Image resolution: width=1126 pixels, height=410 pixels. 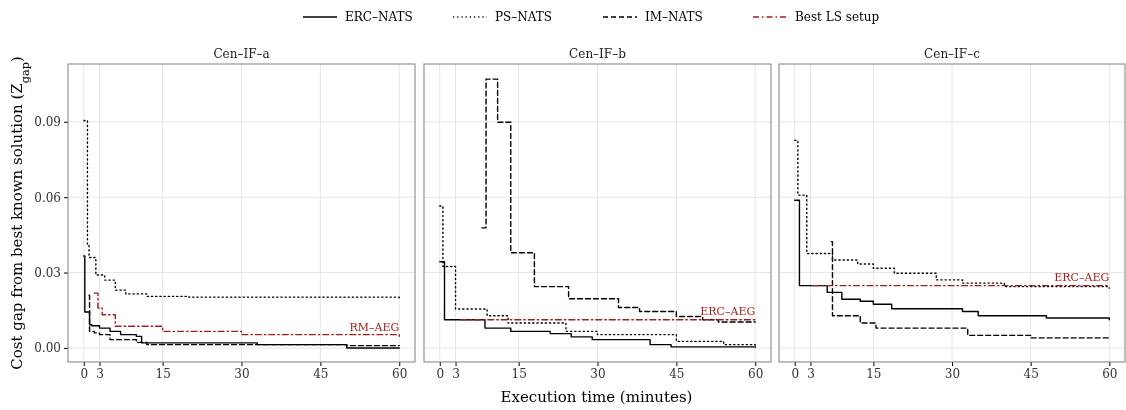 I want to click on chart-title: Cen–IF–a, so click(x=241, y=54).